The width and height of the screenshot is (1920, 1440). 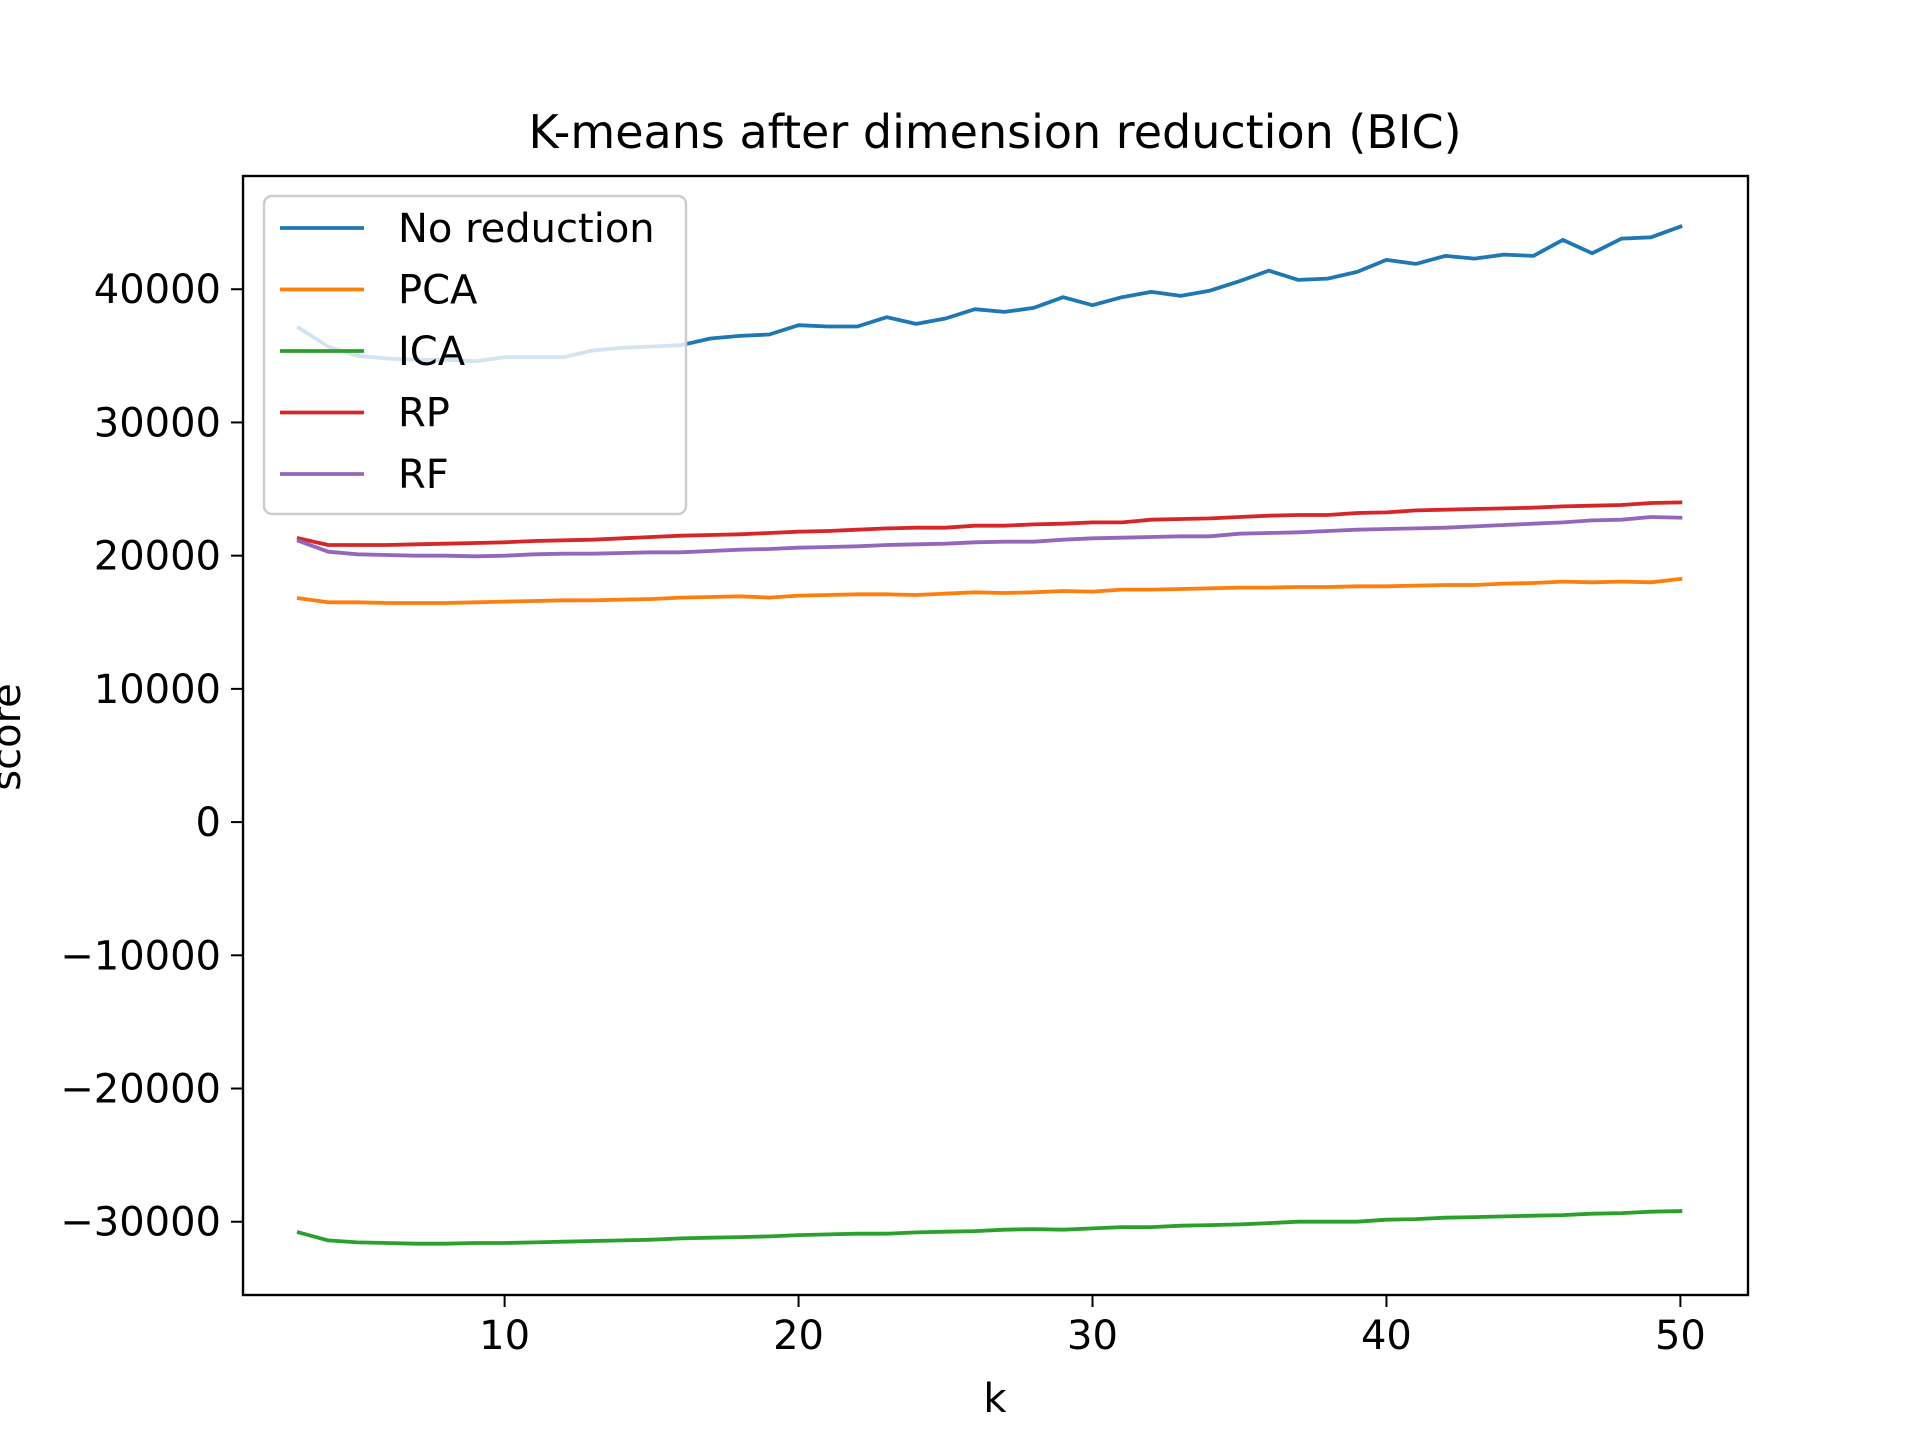 I want to click on legend: No reduction PCA ICA RP RF, so click(x=475, y=355).